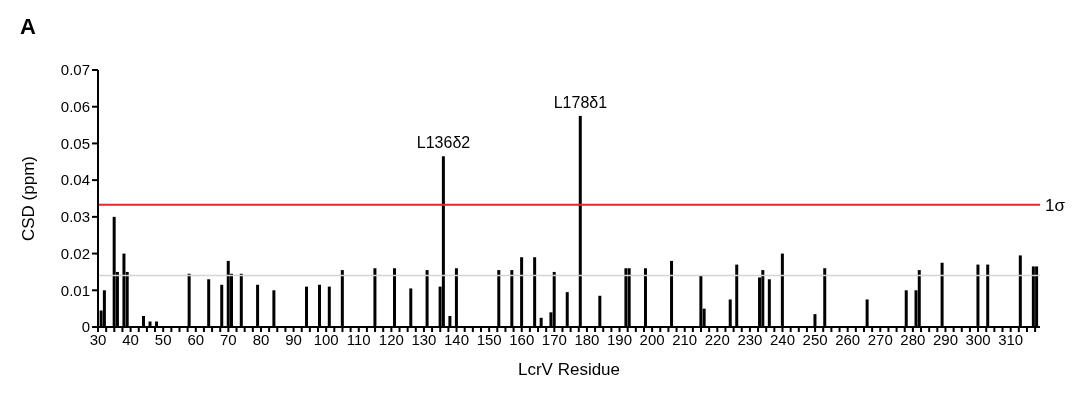  Describe the element at coordinates (569, 369) in the screenshot. I see `x-axis-title: LcrV Residue` at that location.